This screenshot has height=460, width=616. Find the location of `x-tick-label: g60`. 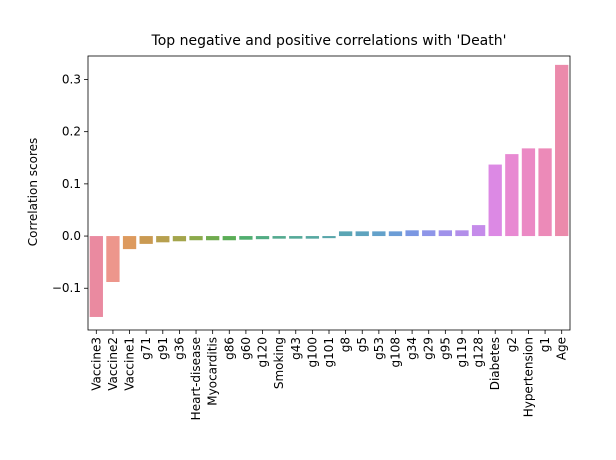

x-tick-label: g60 is located at coordinates (246, 348).